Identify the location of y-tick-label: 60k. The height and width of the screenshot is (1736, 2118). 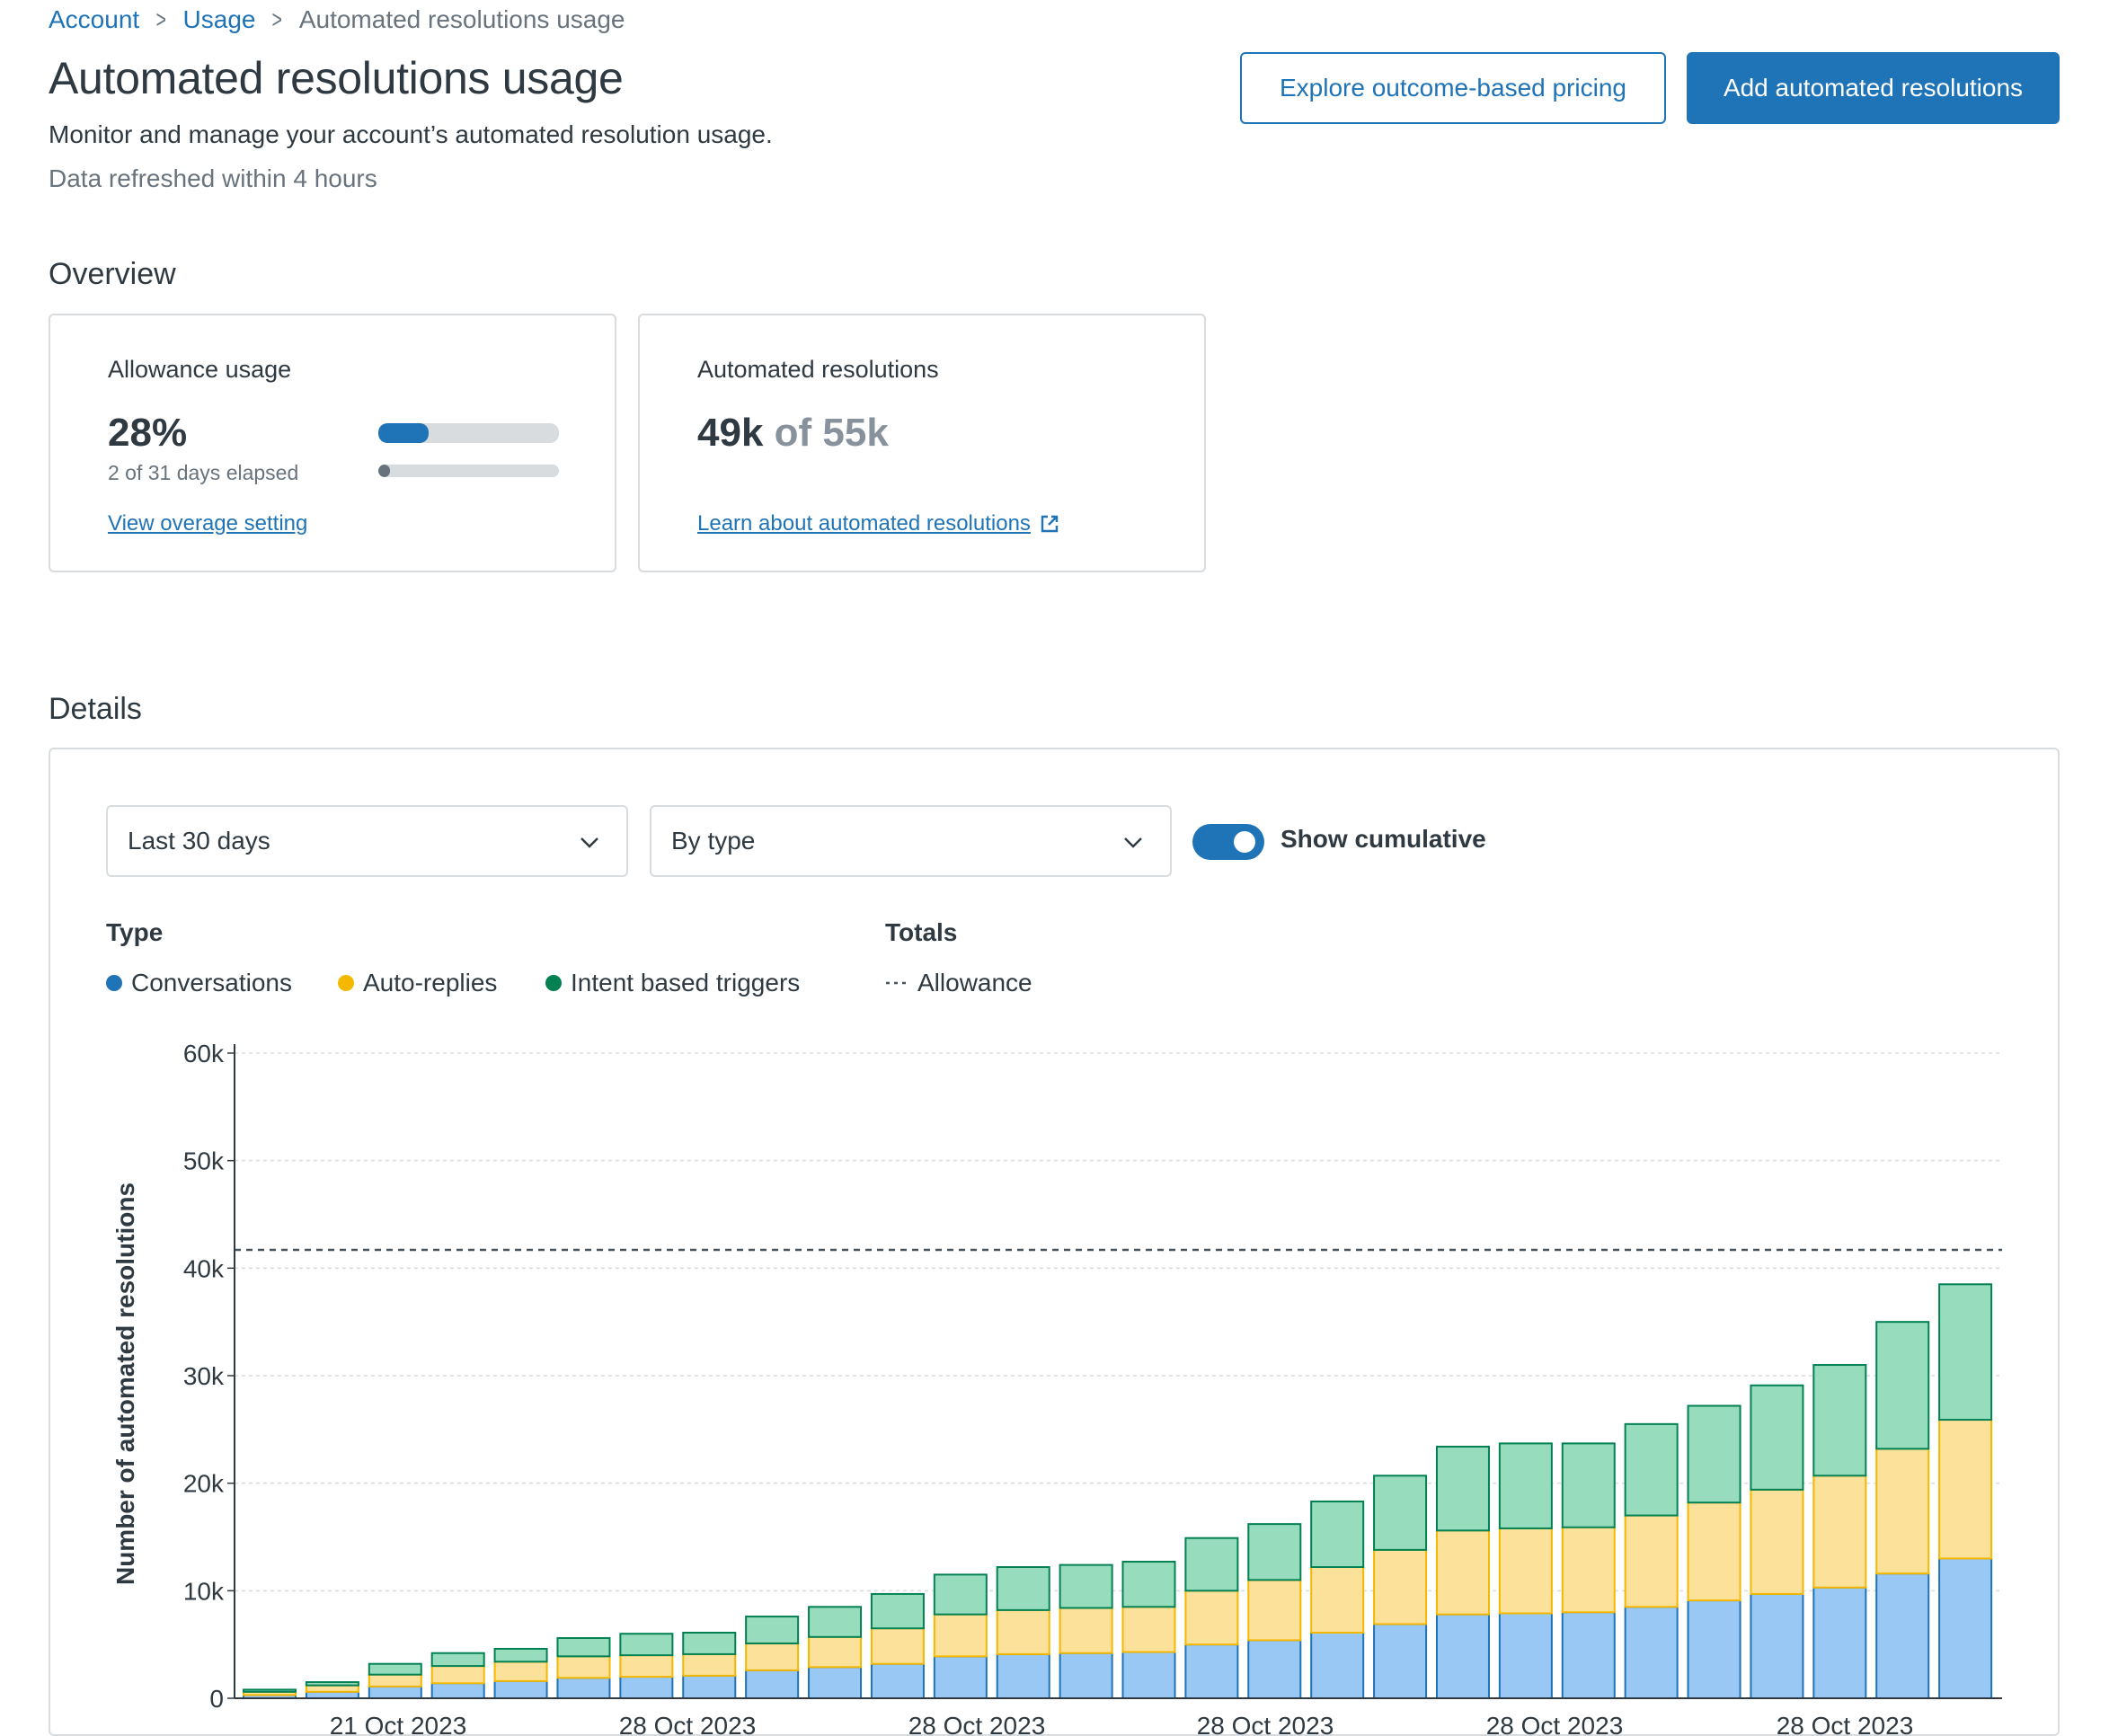
(204, 1053).